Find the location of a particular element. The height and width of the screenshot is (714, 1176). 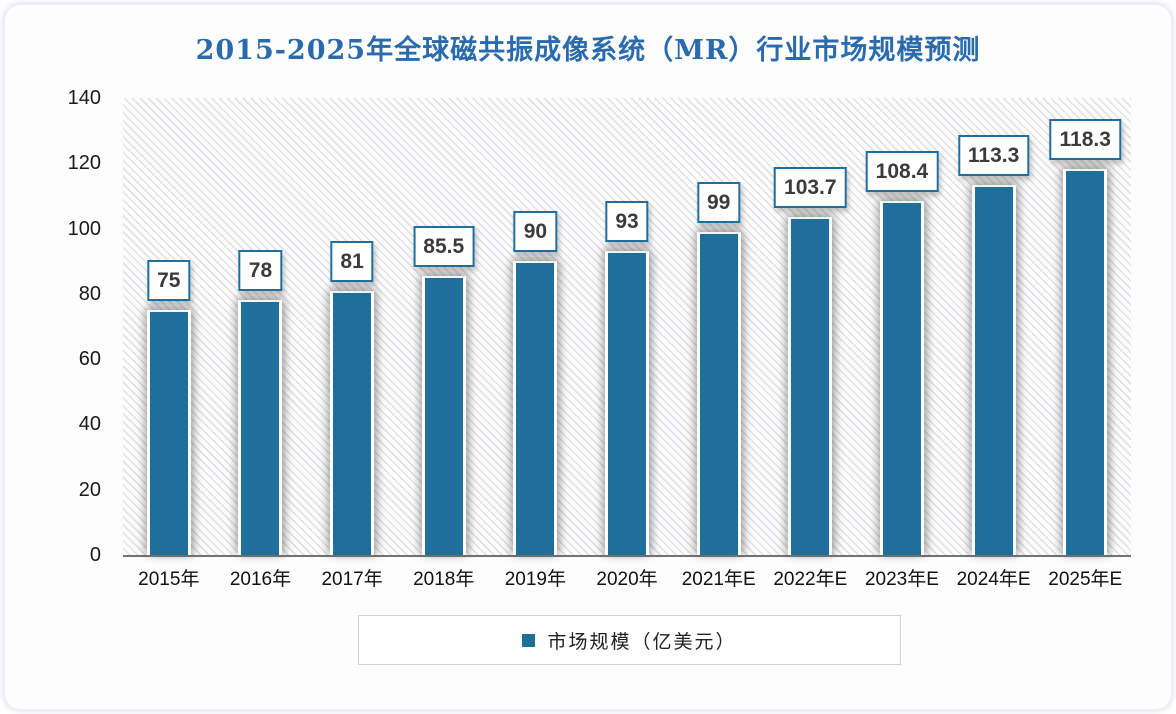

bar-slot: 85.5 is located at coordinates (444, 326).